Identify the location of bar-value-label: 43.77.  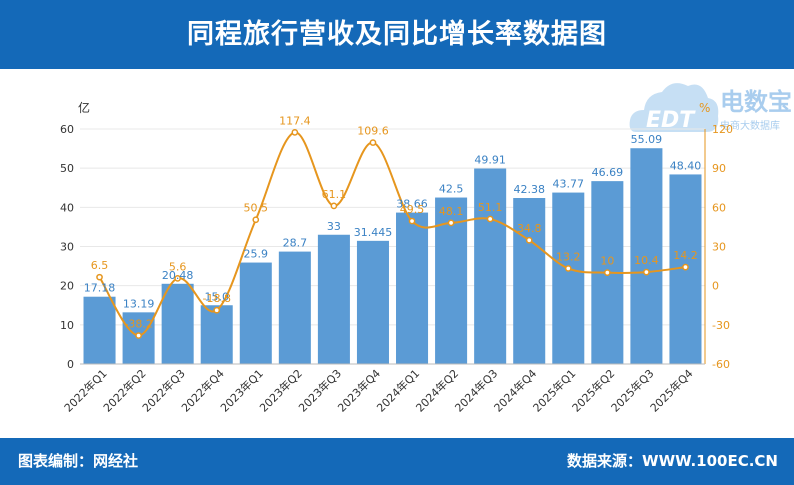
(569, 184).